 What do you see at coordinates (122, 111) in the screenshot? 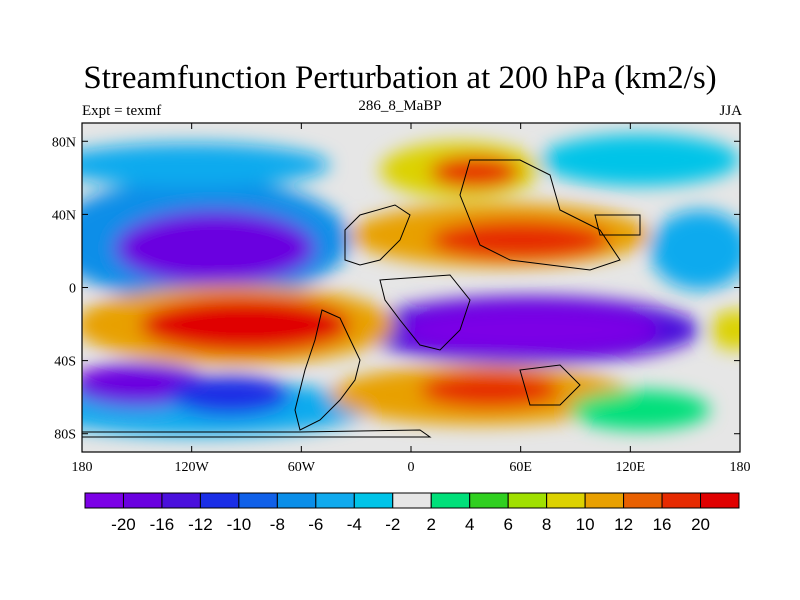
I see `experiment-label: Expt = texmf` at bounding box center [122, 111].